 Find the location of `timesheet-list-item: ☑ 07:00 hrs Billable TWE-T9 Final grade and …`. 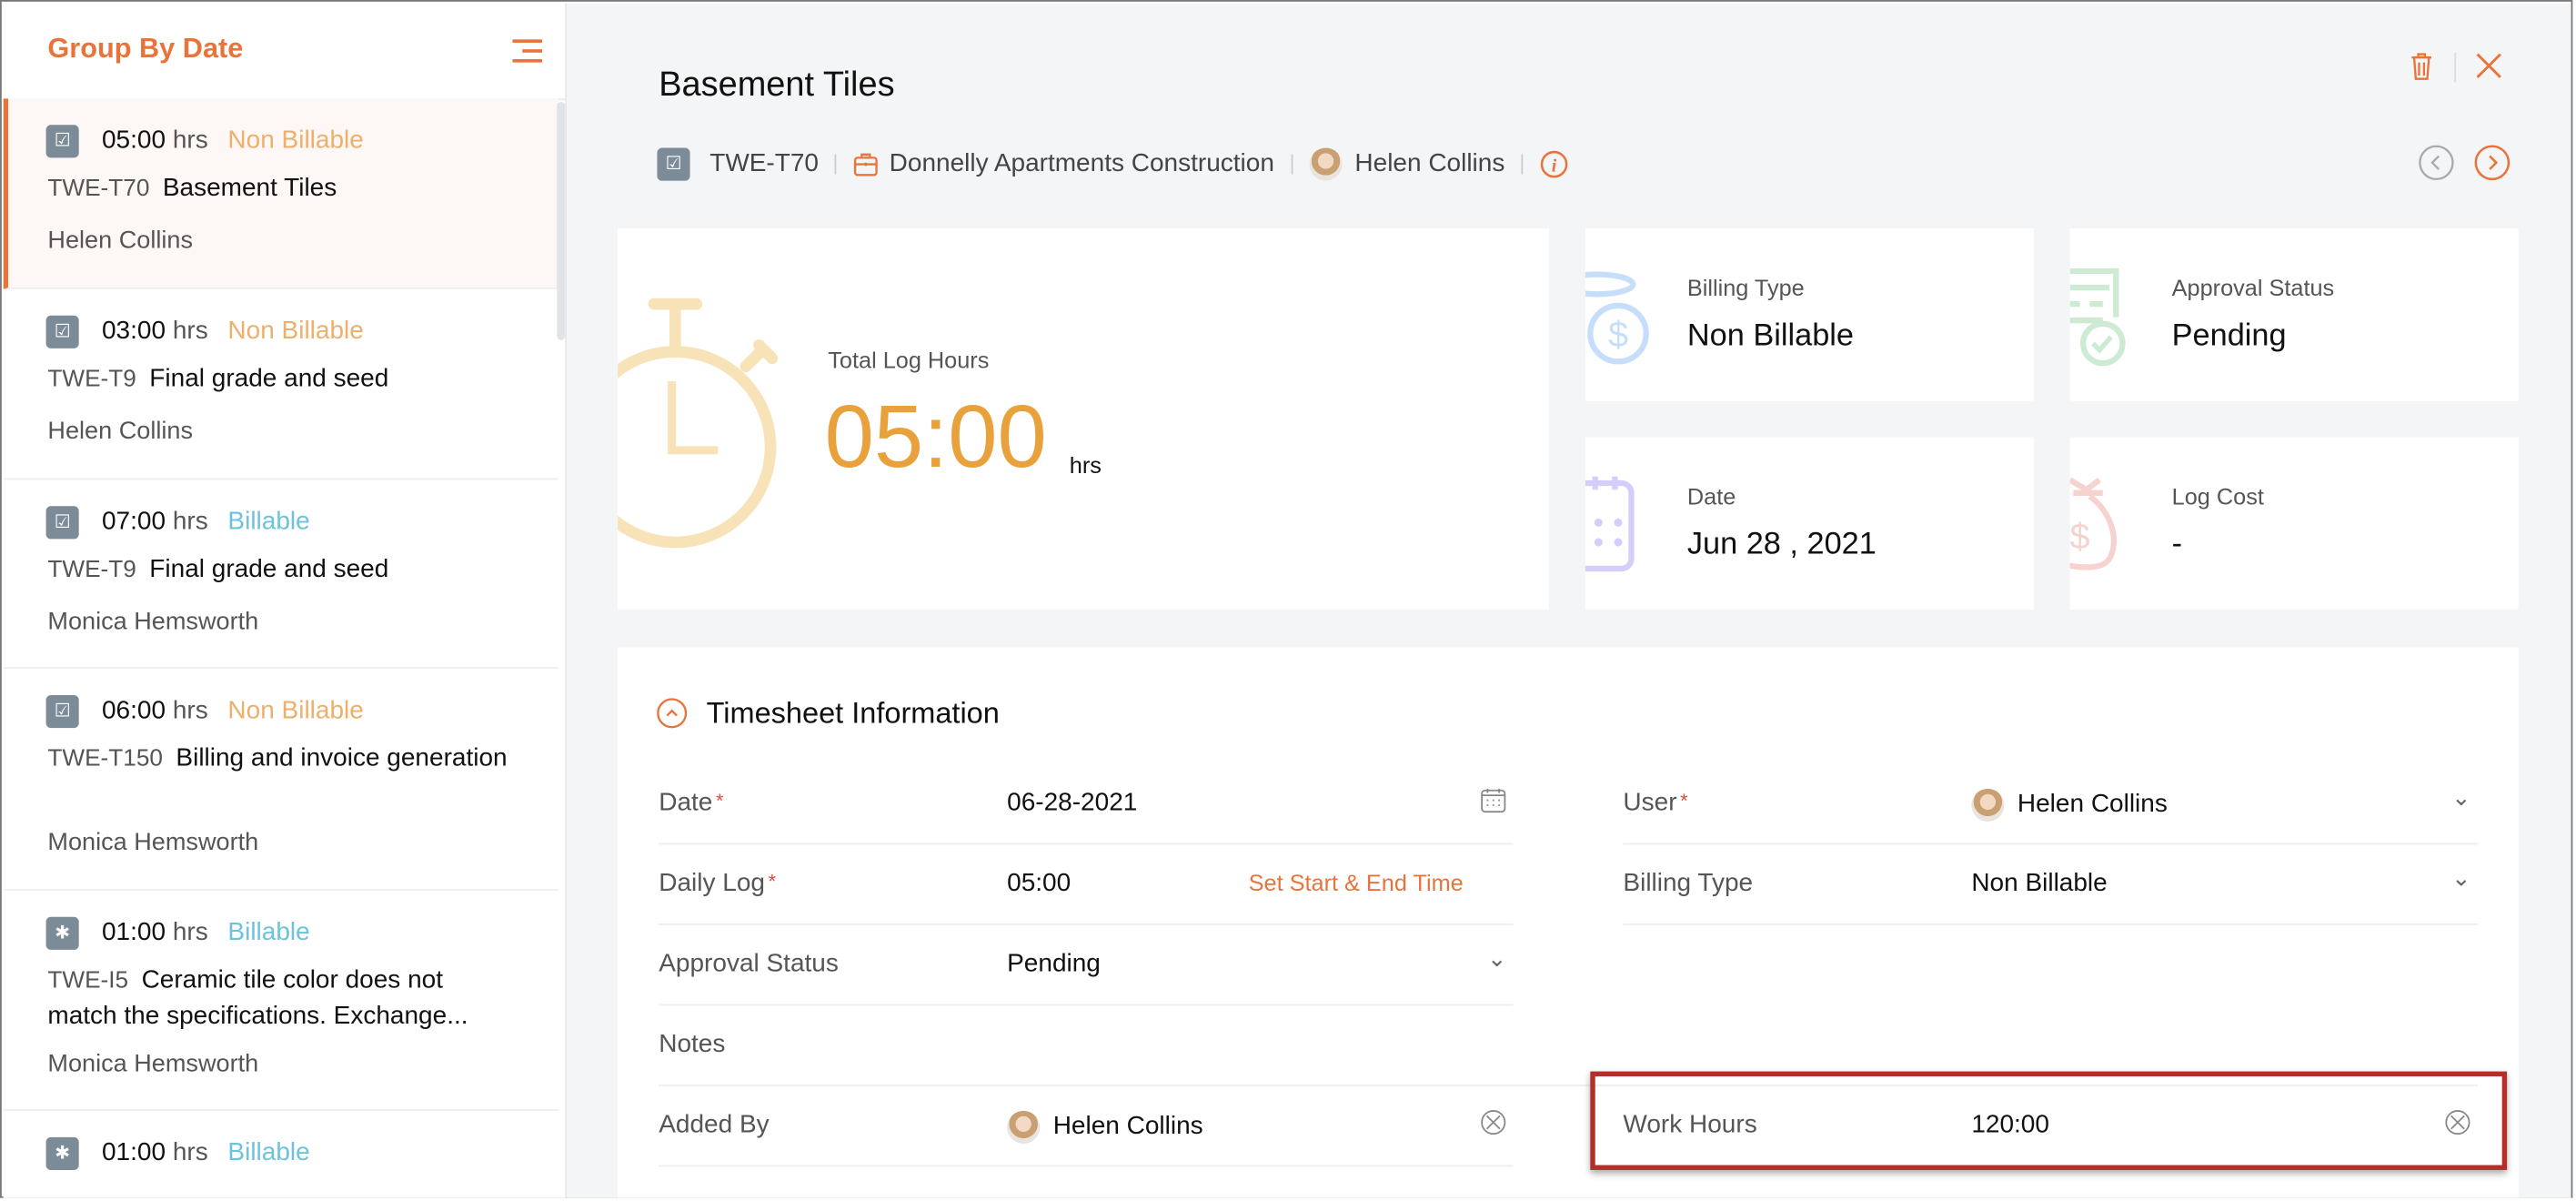

timesheet-list-item: ☑ 07:00 hrs Billable TWE-T9 Final grade and … is located at coordinates (281, 574).